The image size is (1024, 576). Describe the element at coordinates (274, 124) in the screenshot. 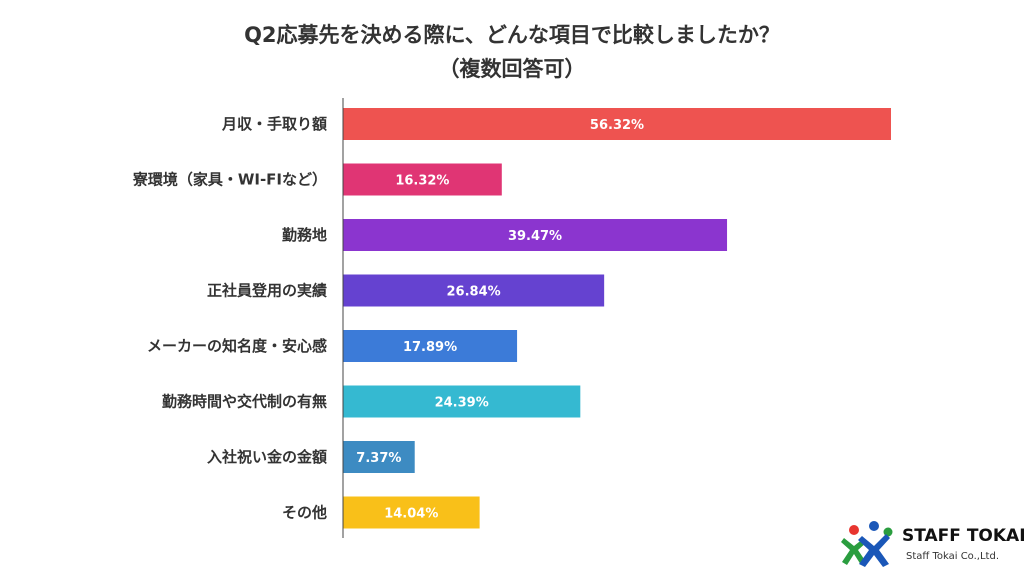

I see `category-label: 月収・手取り額` at that location.